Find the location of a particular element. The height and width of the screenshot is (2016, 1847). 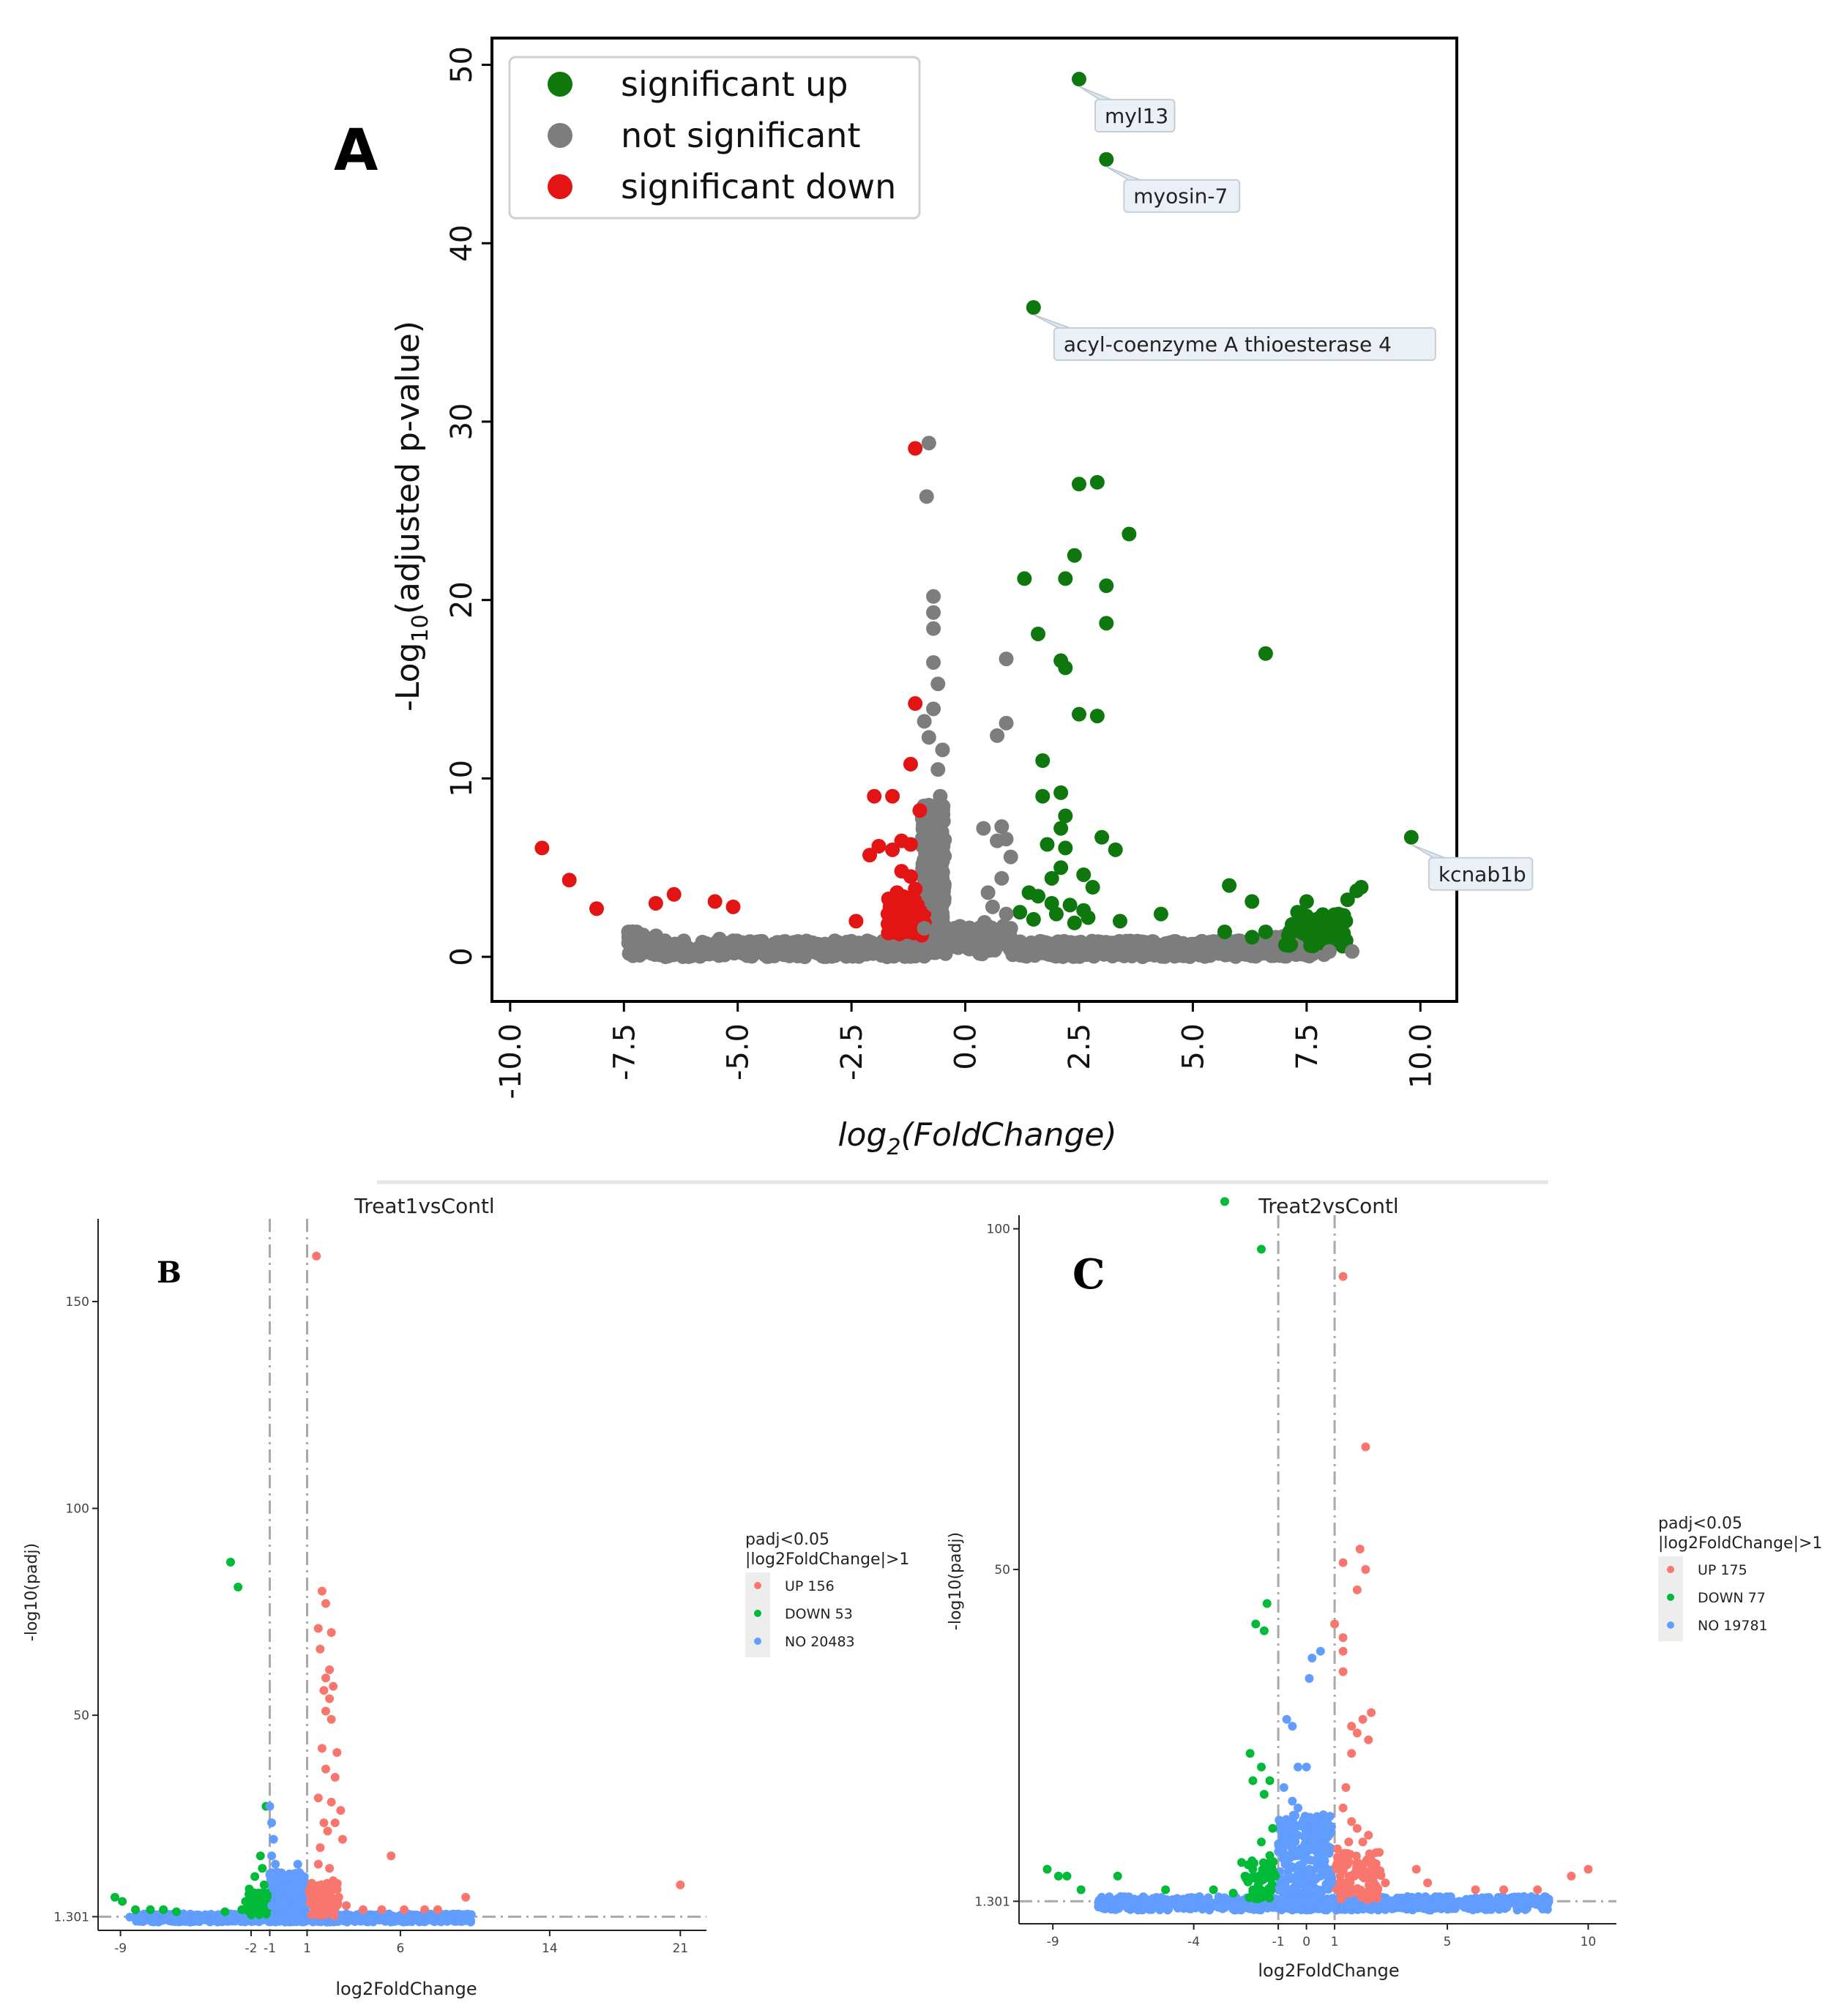

panel-c-legend-label-up: UP 175 is located at coordinates (1722, 1570).